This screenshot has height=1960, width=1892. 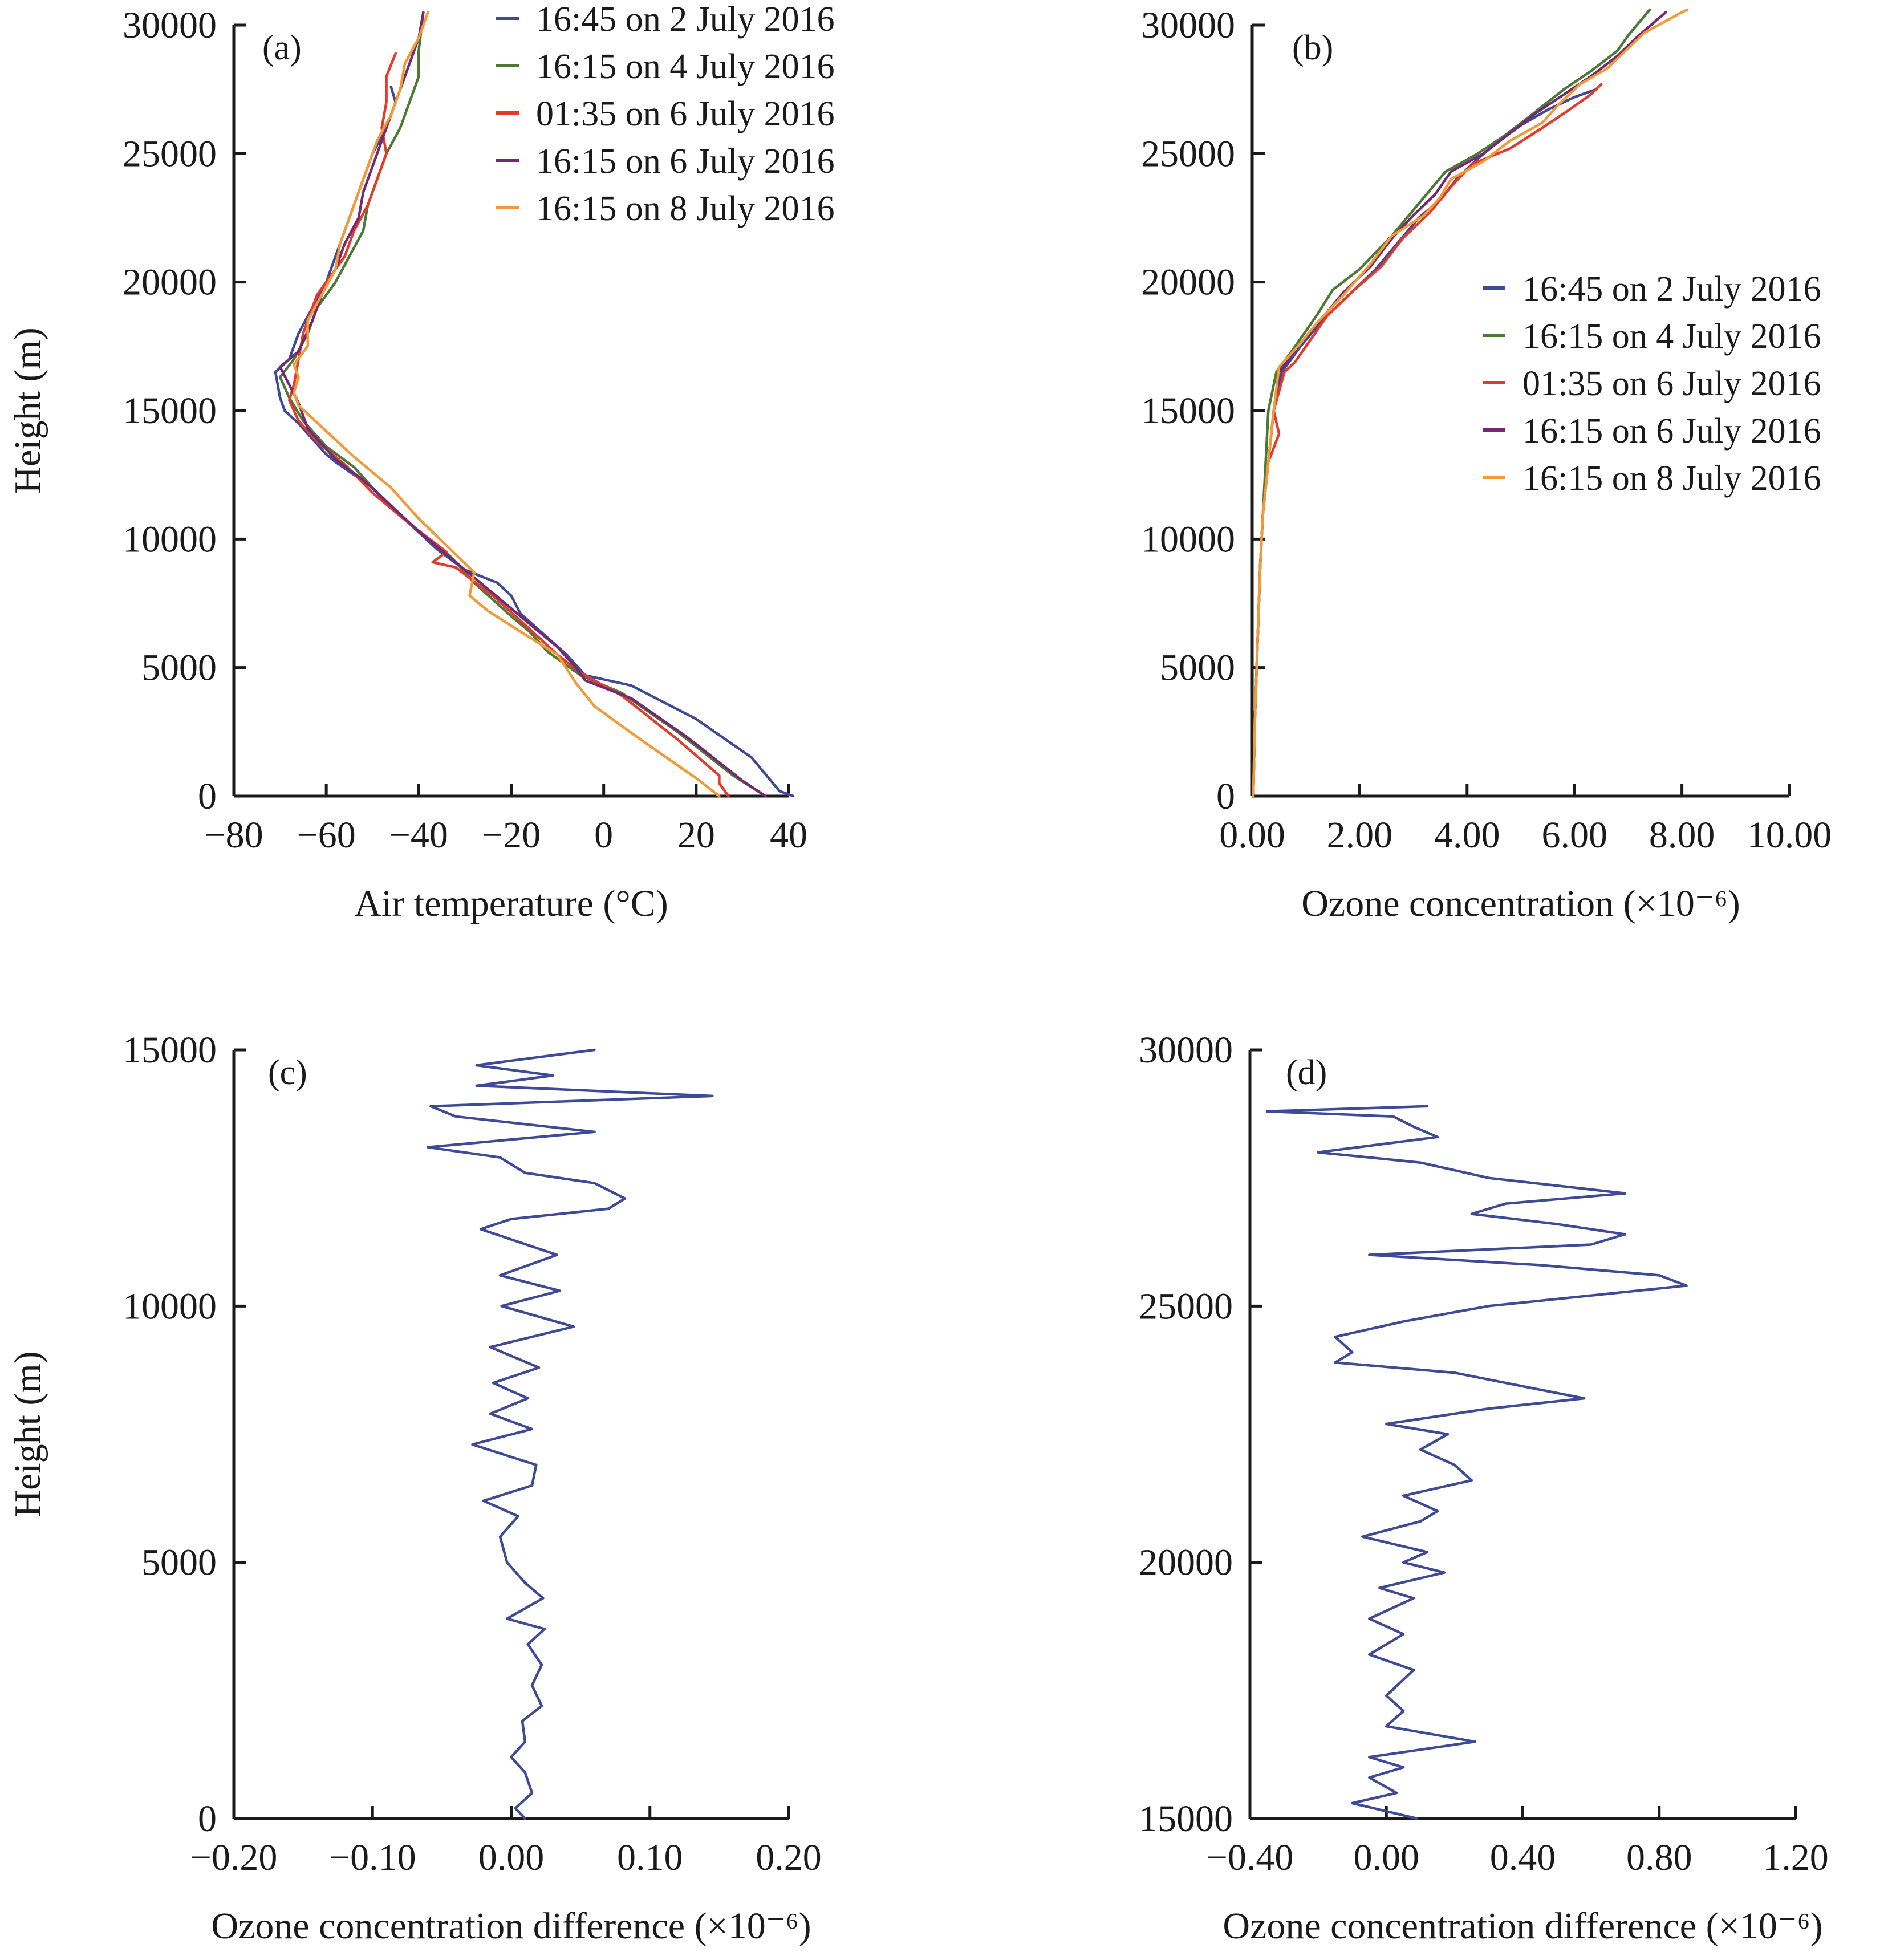 What do you see at coordinates (1574, 835) in the screenshot?
I see `x-tick-label: 6.00` at bounding box center [1574, 835].